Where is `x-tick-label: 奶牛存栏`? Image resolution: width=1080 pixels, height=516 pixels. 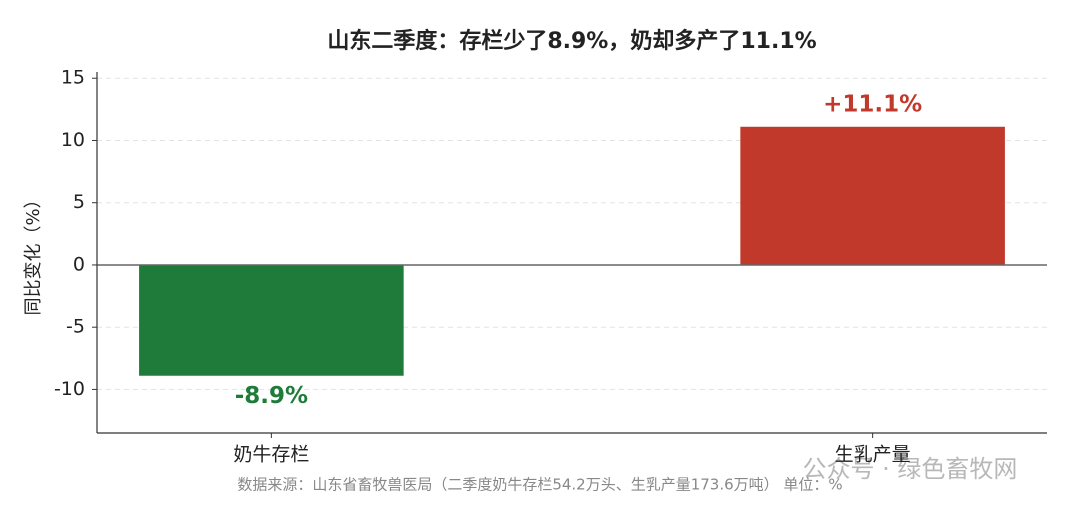 x-tick-label: 奶牛存栏 is located at coordinates (271, 455).